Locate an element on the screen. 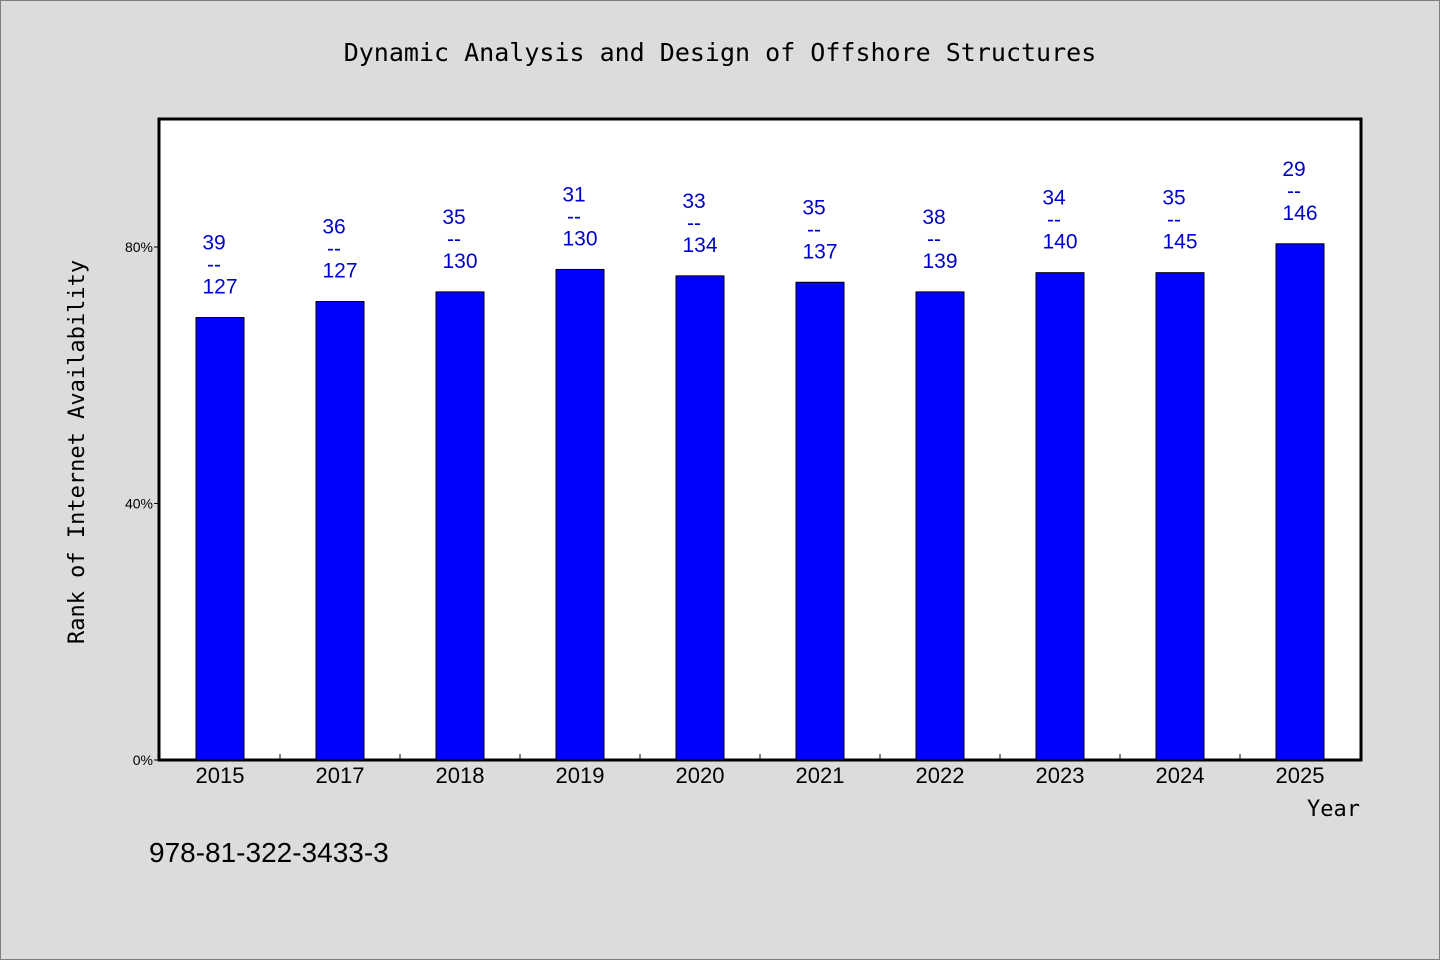  data-label-total-2018: 130 is located at coordinates (459, 261).